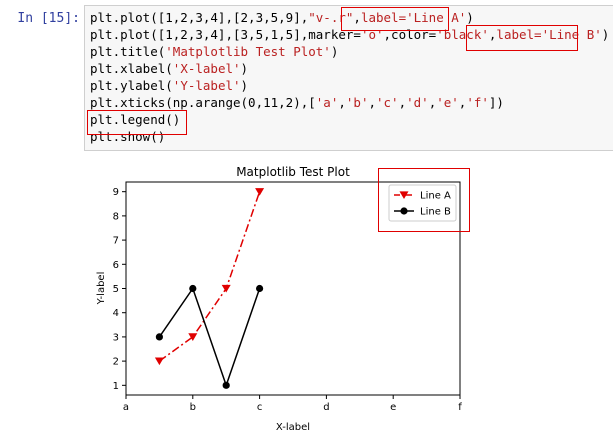  Describe the element at coordinates (116, 241) in the screenshot. I see `y-tick-label: 7` at that location.